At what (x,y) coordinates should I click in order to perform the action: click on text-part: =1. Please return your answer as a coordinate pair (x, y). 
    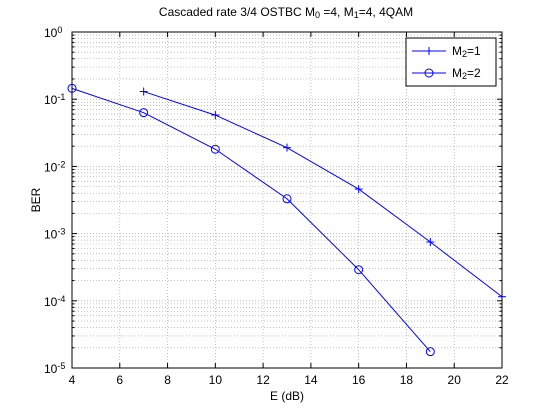
    Looking at the image, I should click on (474, 51).